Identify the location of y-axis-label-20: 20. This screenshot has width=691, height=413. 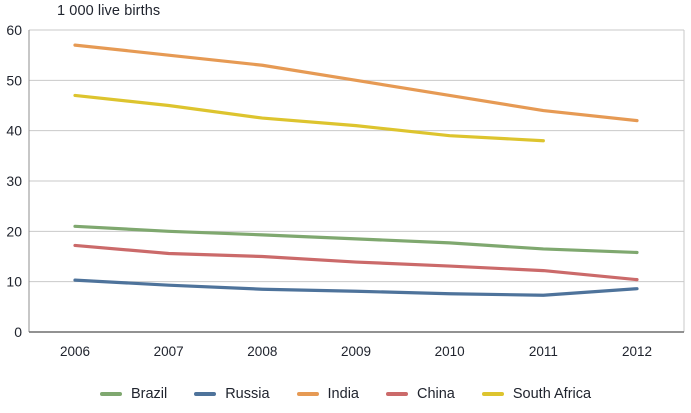
(14, 231).